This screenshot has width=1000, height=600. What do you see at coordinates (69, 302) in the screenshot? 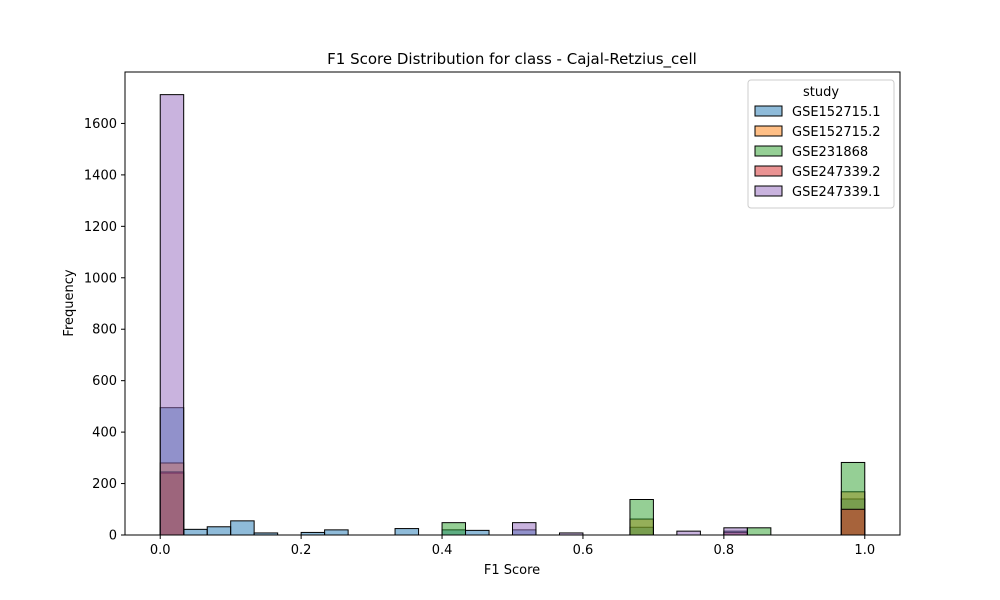
I see `y-axis-label: Frequency` at bounding box center [69, 302].